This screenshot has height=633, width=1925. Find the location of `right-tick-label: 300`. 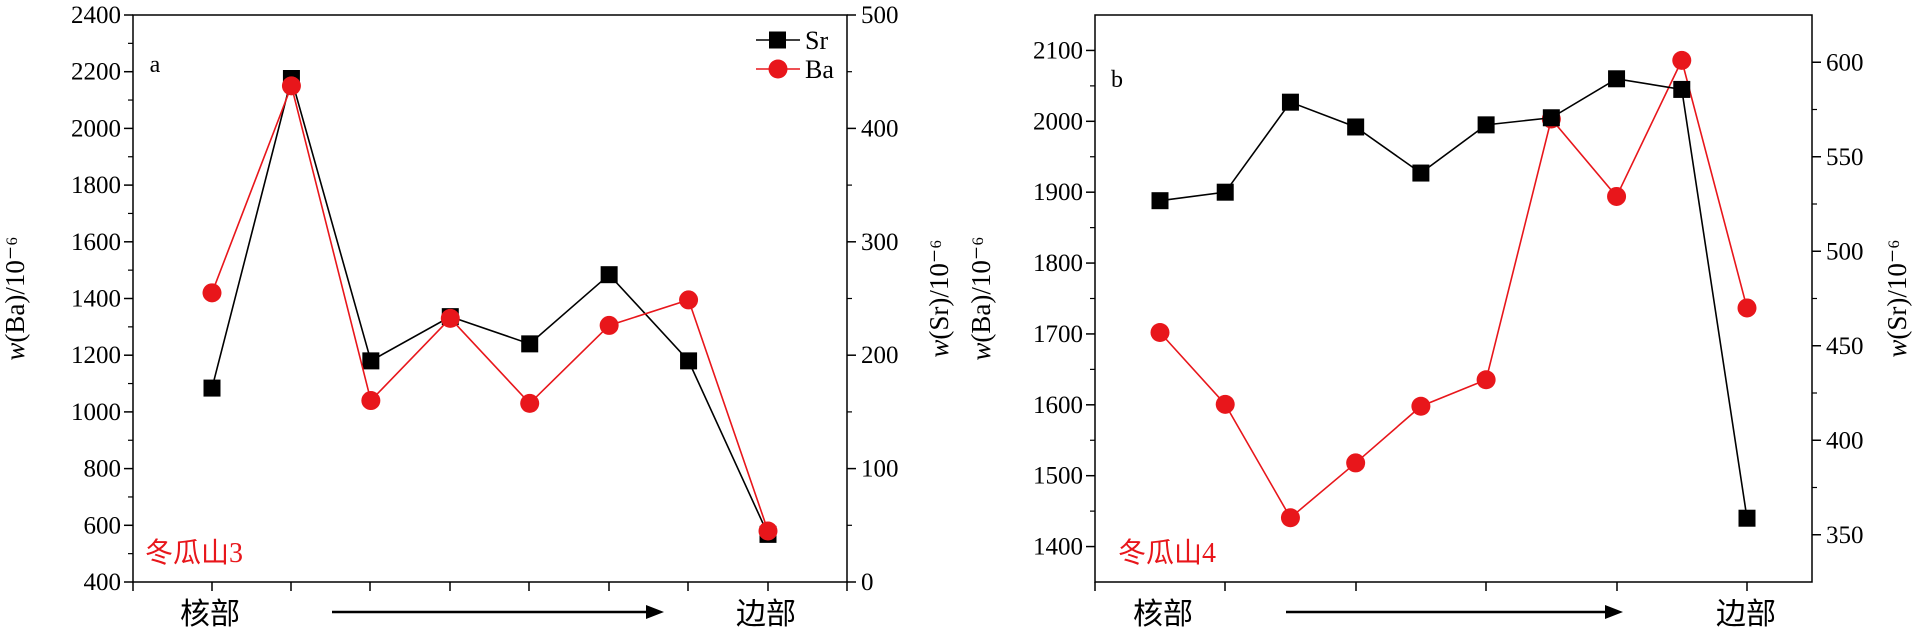

right-tick-label: 300 is located at coordinates (880, 242).